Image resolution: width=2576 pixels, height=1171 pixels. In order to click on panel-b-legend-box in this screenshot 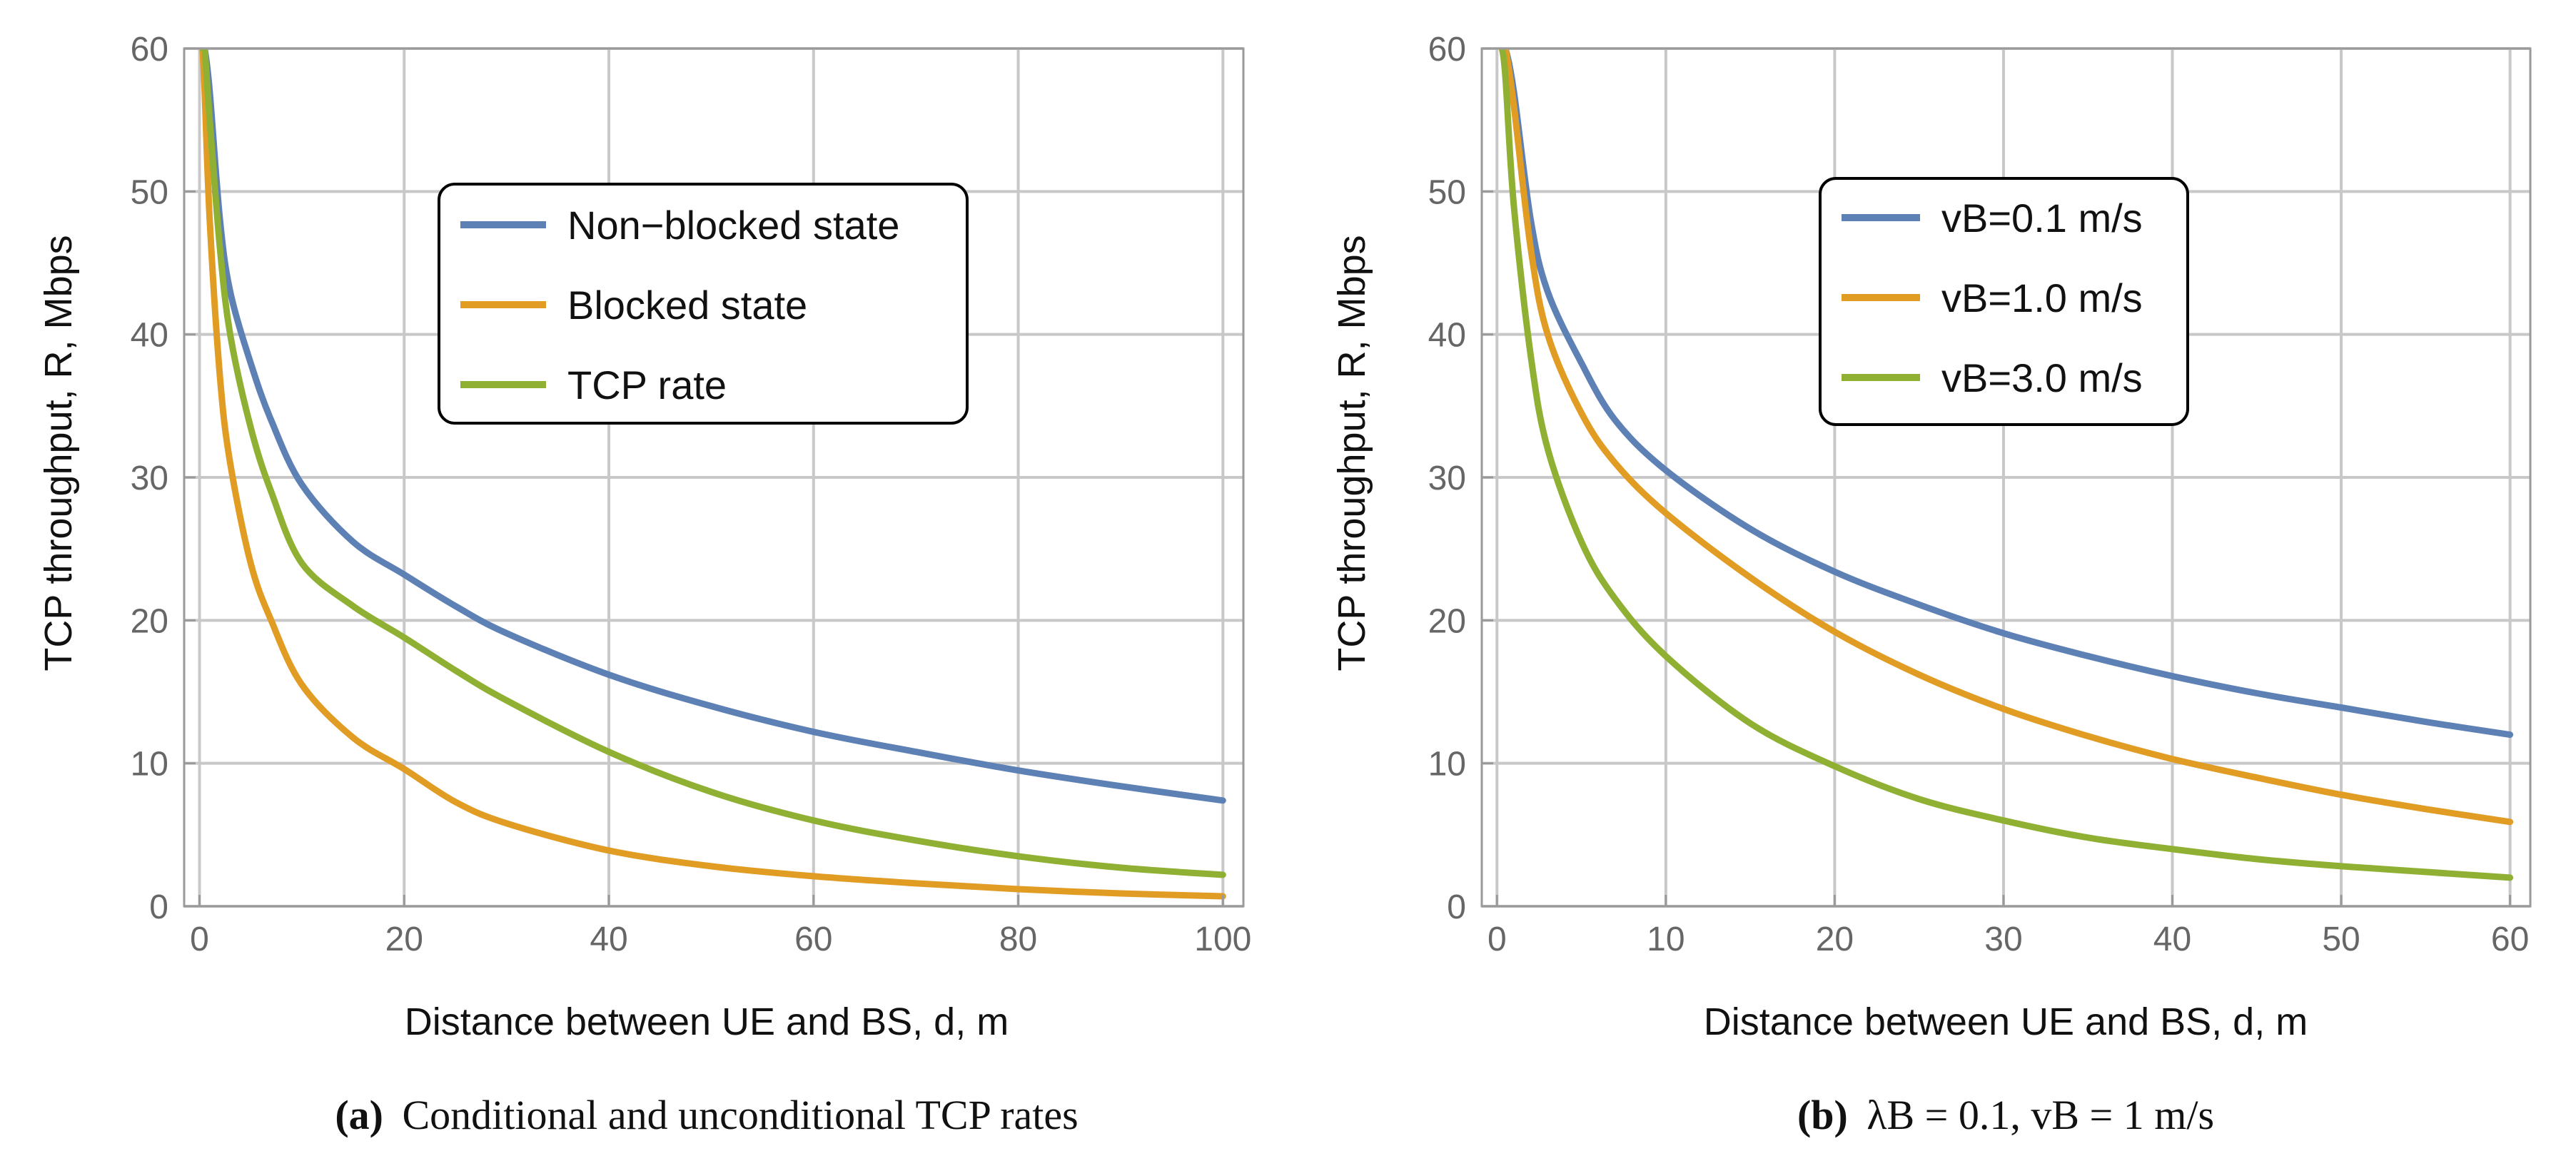, I will do `click(2004, 301)`.